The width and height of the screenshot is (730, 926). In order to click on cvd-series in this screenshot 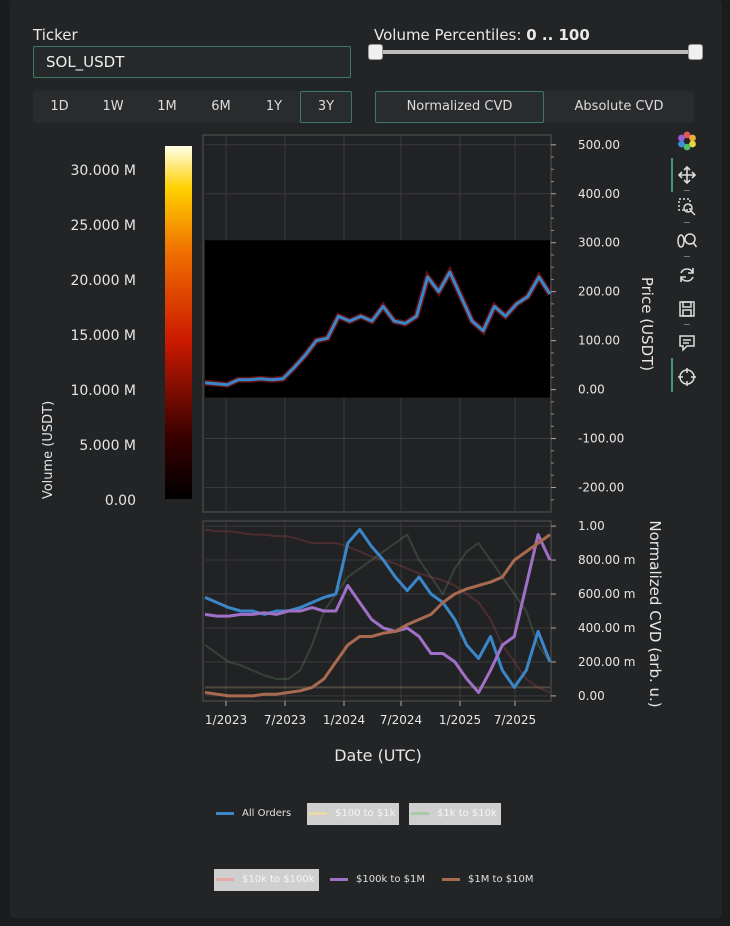, I will do `click(378, 613)`.